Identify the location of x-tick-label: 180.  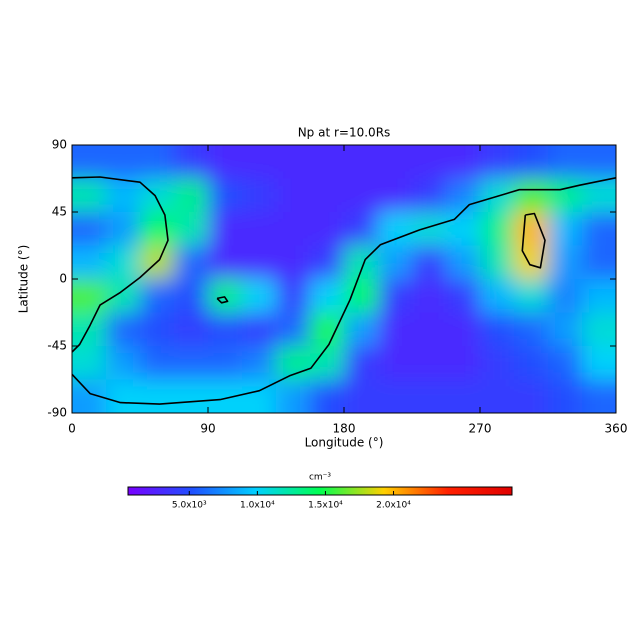
(344, 429).